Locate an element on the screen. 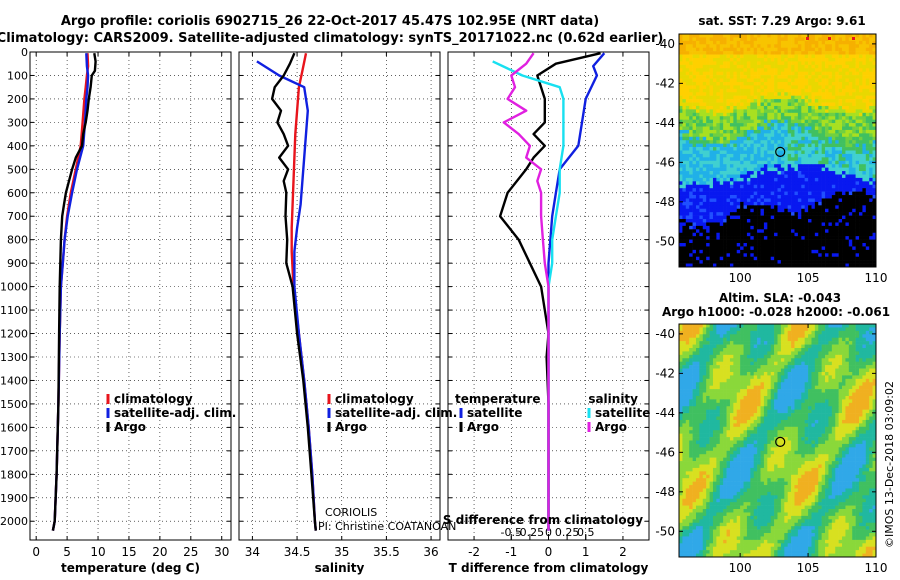  map-y-tick-label: -40 is located at coordinates (665, 44).